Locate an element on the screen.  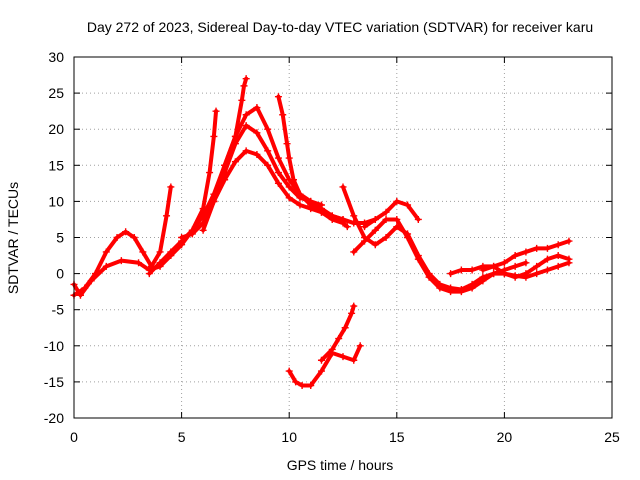
series-sat-l is located at coordinates (526, 266).